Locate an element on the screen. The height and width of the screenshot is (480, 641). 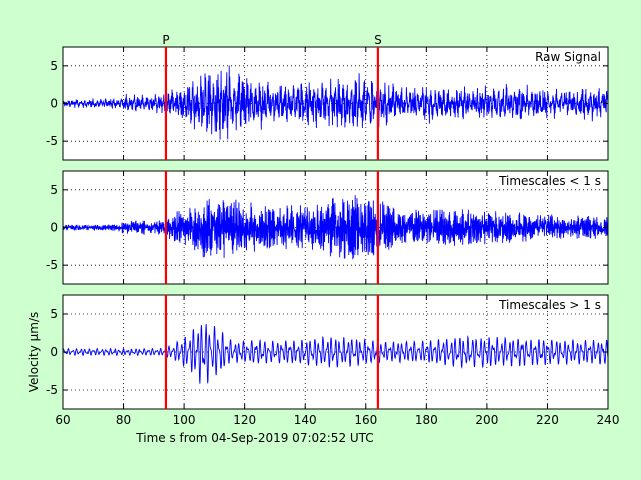
phase-marker-label: P is located at coordinates (165, 40).